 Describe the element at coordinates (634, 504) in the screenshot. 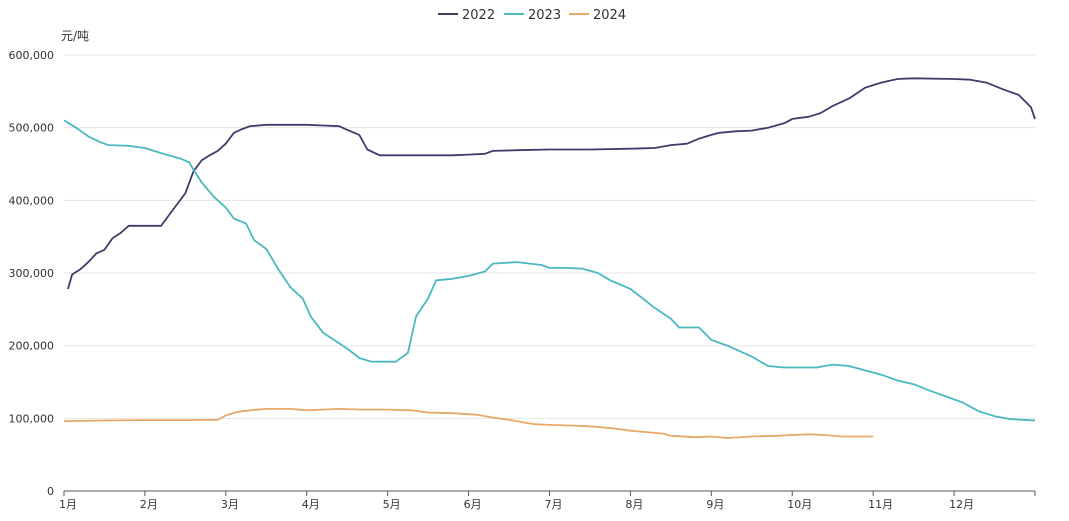

I see `x-tick-label: 8月` at that location.